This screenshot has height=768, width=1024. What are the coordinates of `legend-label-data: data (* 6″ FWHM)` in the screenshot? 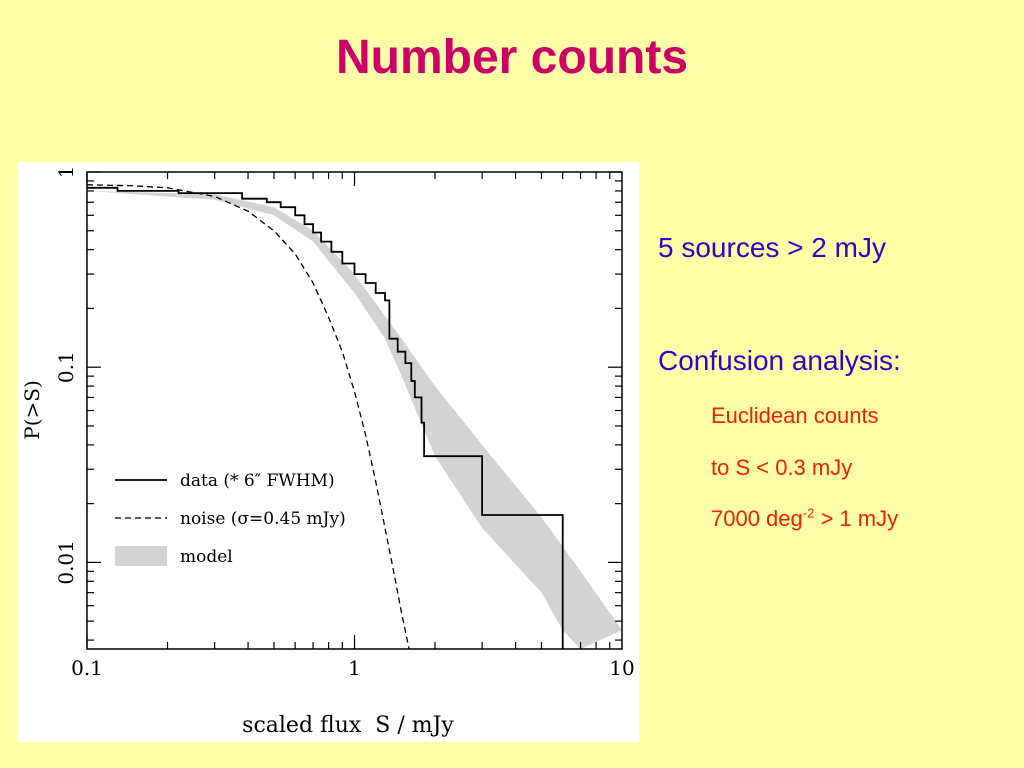 It's located at (257, 481).